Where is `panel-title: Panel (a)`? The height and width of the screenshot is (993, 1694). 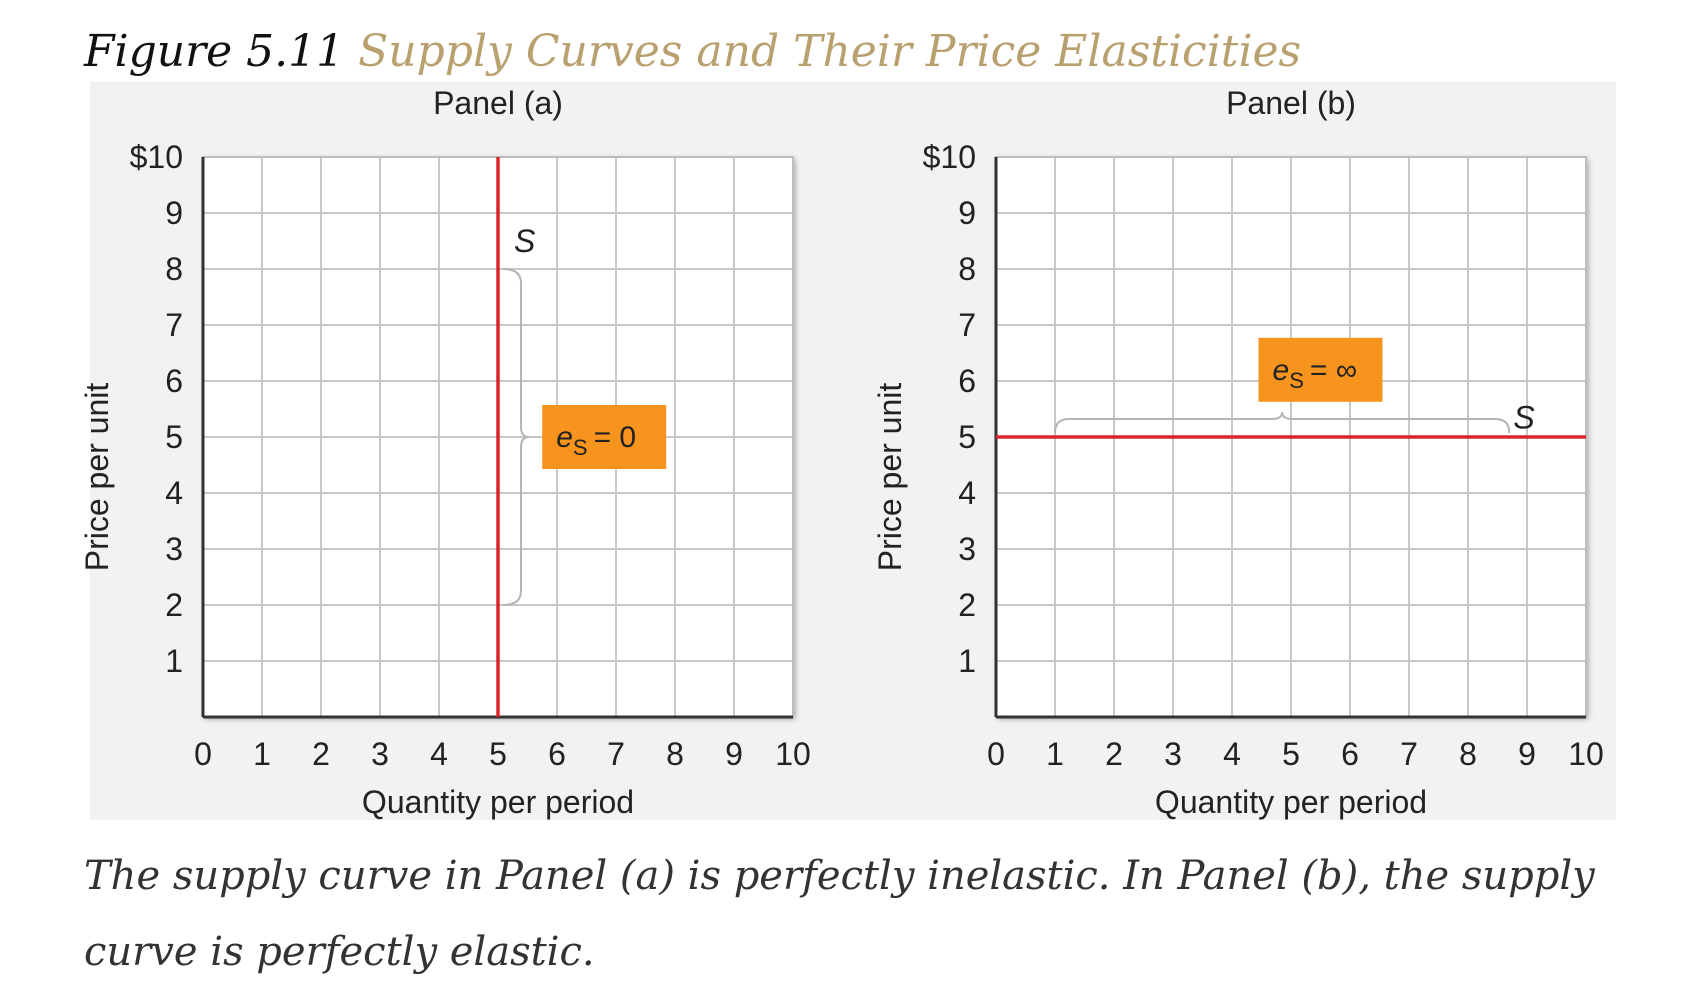
panel-title: Panel (a) is located at coordinates (498, 103).